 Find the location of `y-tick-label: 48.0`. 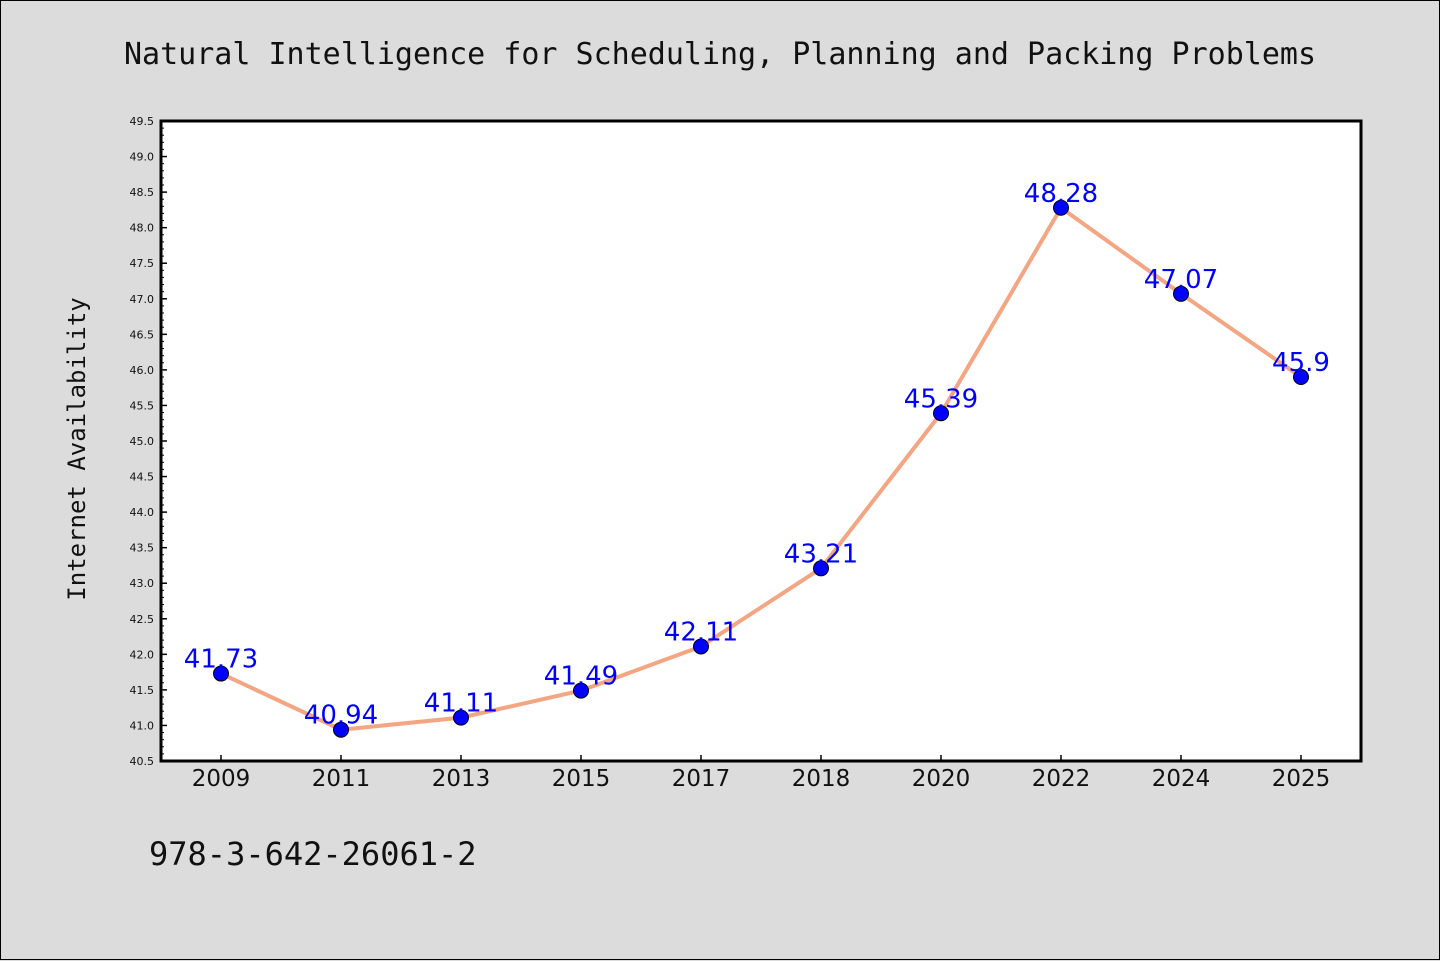

y-tick-label: 48.0 is located at coordinates (142, 228).